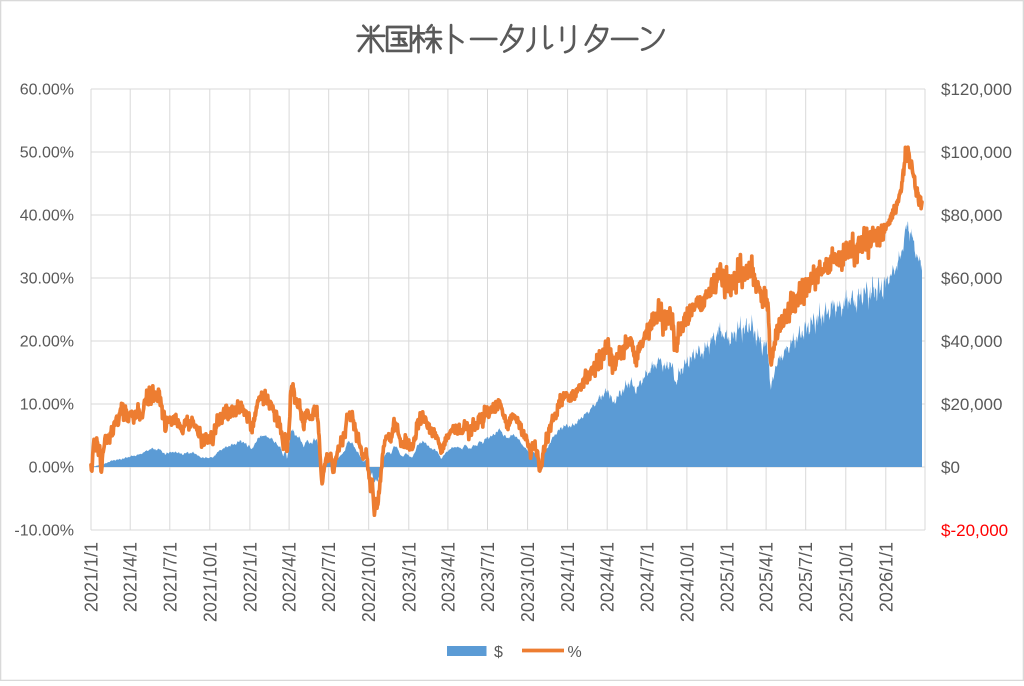 This screenshot has height=686, width=1024. What do you see at coordinates (568, 577) in the screenshot?
I see `svg-text: 2024/1/1` at bounding box center [568, 577].